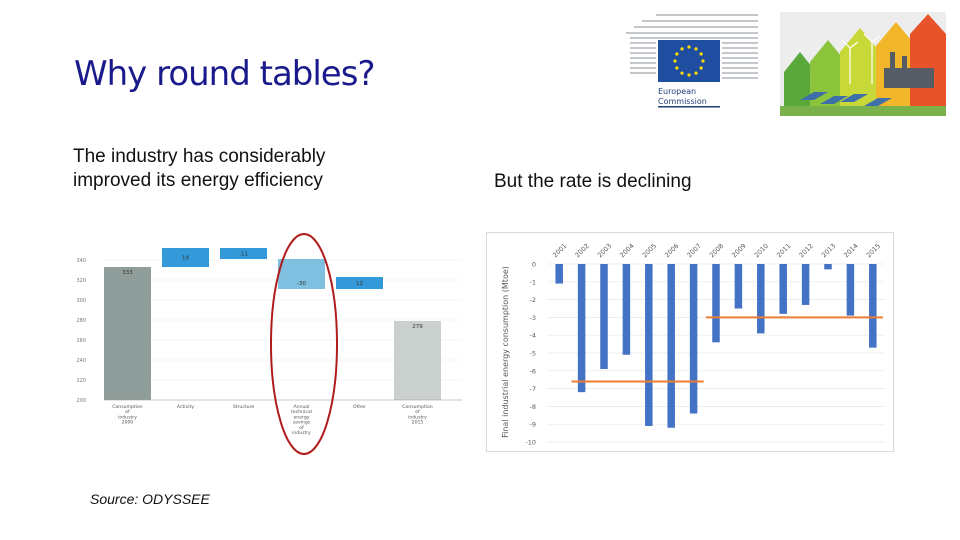 This screenshot has height=540, width=960. I want to click on source-note: Source: ODYSSEE, so click(150, 499).